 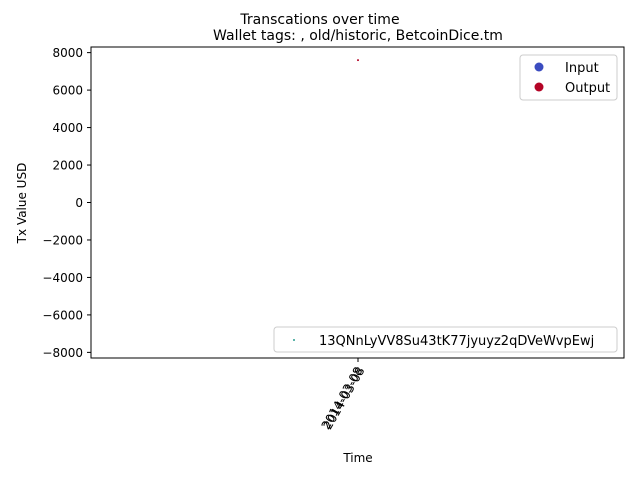 I want to click on legend-label-input: Input, so click(x=582, y=68).